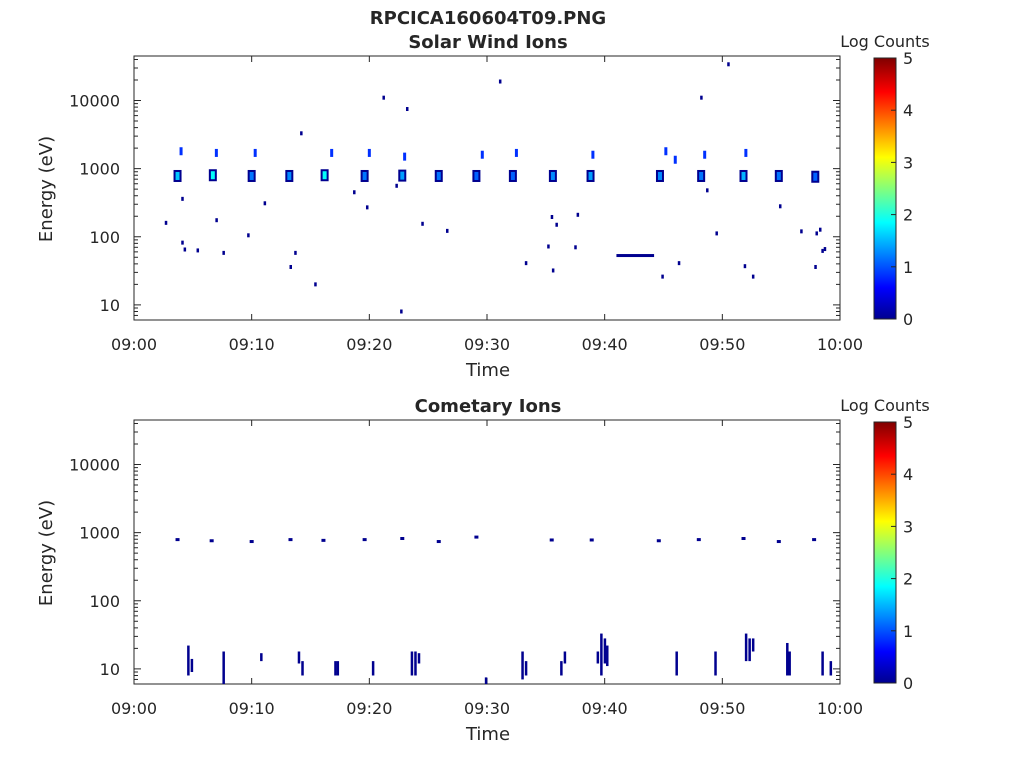 The height and width of the screenshot is (772, 1024). I want to click on x-tick-label: 09:00, so click(134, 708).